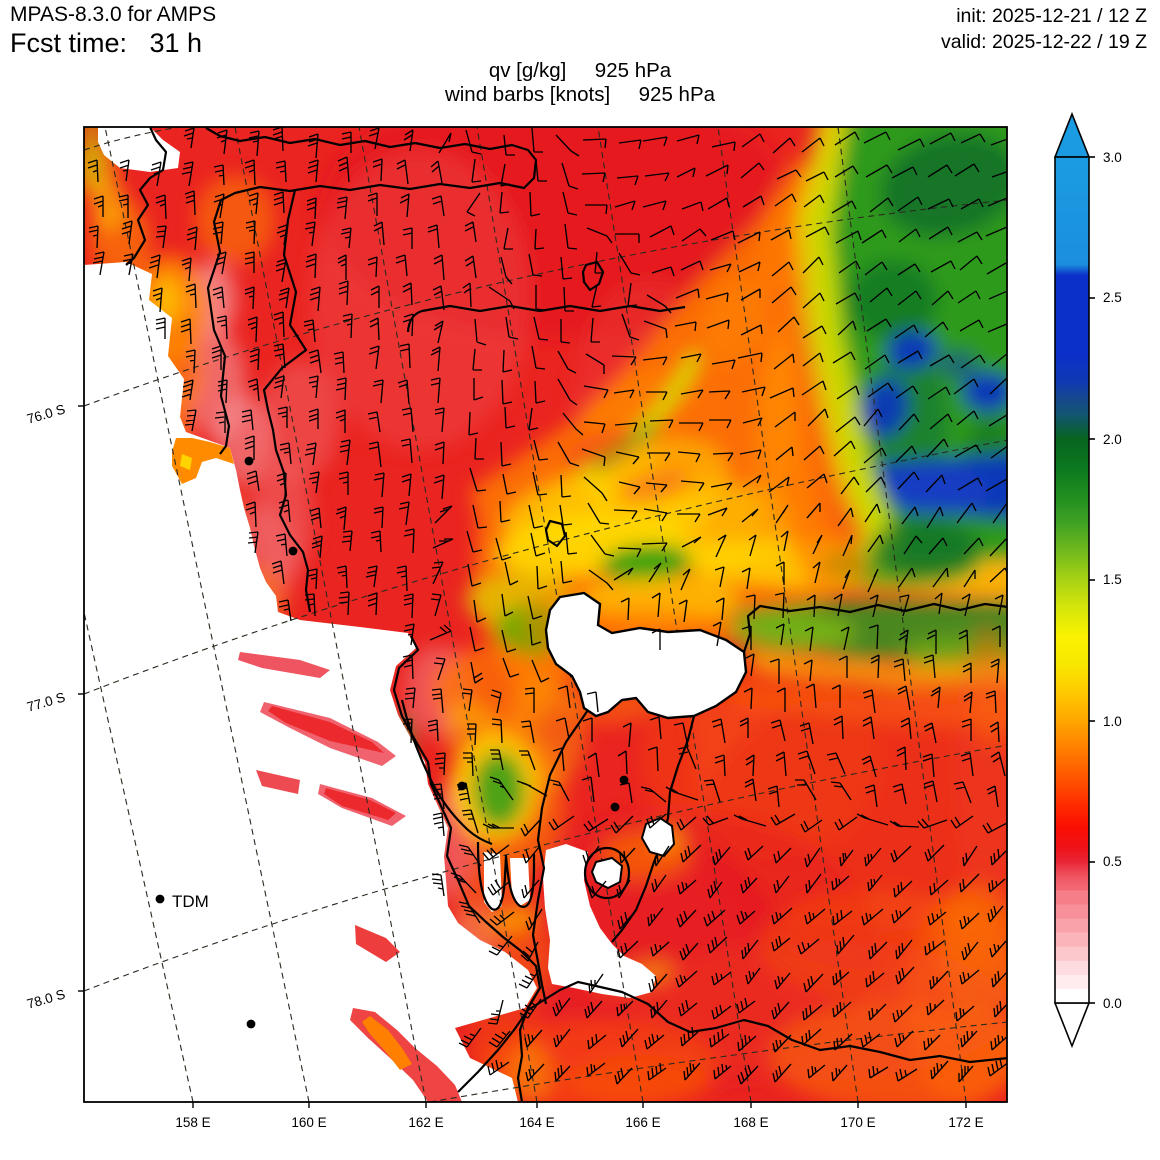  Describe the element at coordinates (1112, 1003) in the screenshot. I see `svg-text: 0.0` at that location.